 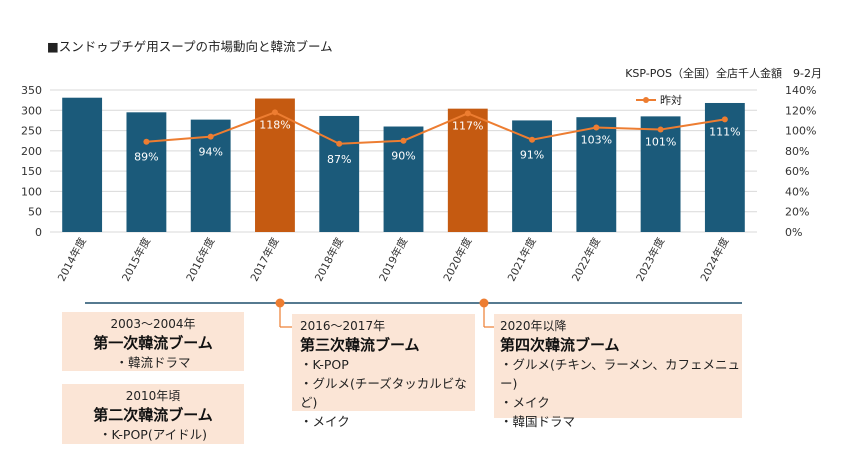 What do you see at coordinates (793, 232) in the screenshot?
I see `right-tick-label: 0%` at bounding box center [793, 232].